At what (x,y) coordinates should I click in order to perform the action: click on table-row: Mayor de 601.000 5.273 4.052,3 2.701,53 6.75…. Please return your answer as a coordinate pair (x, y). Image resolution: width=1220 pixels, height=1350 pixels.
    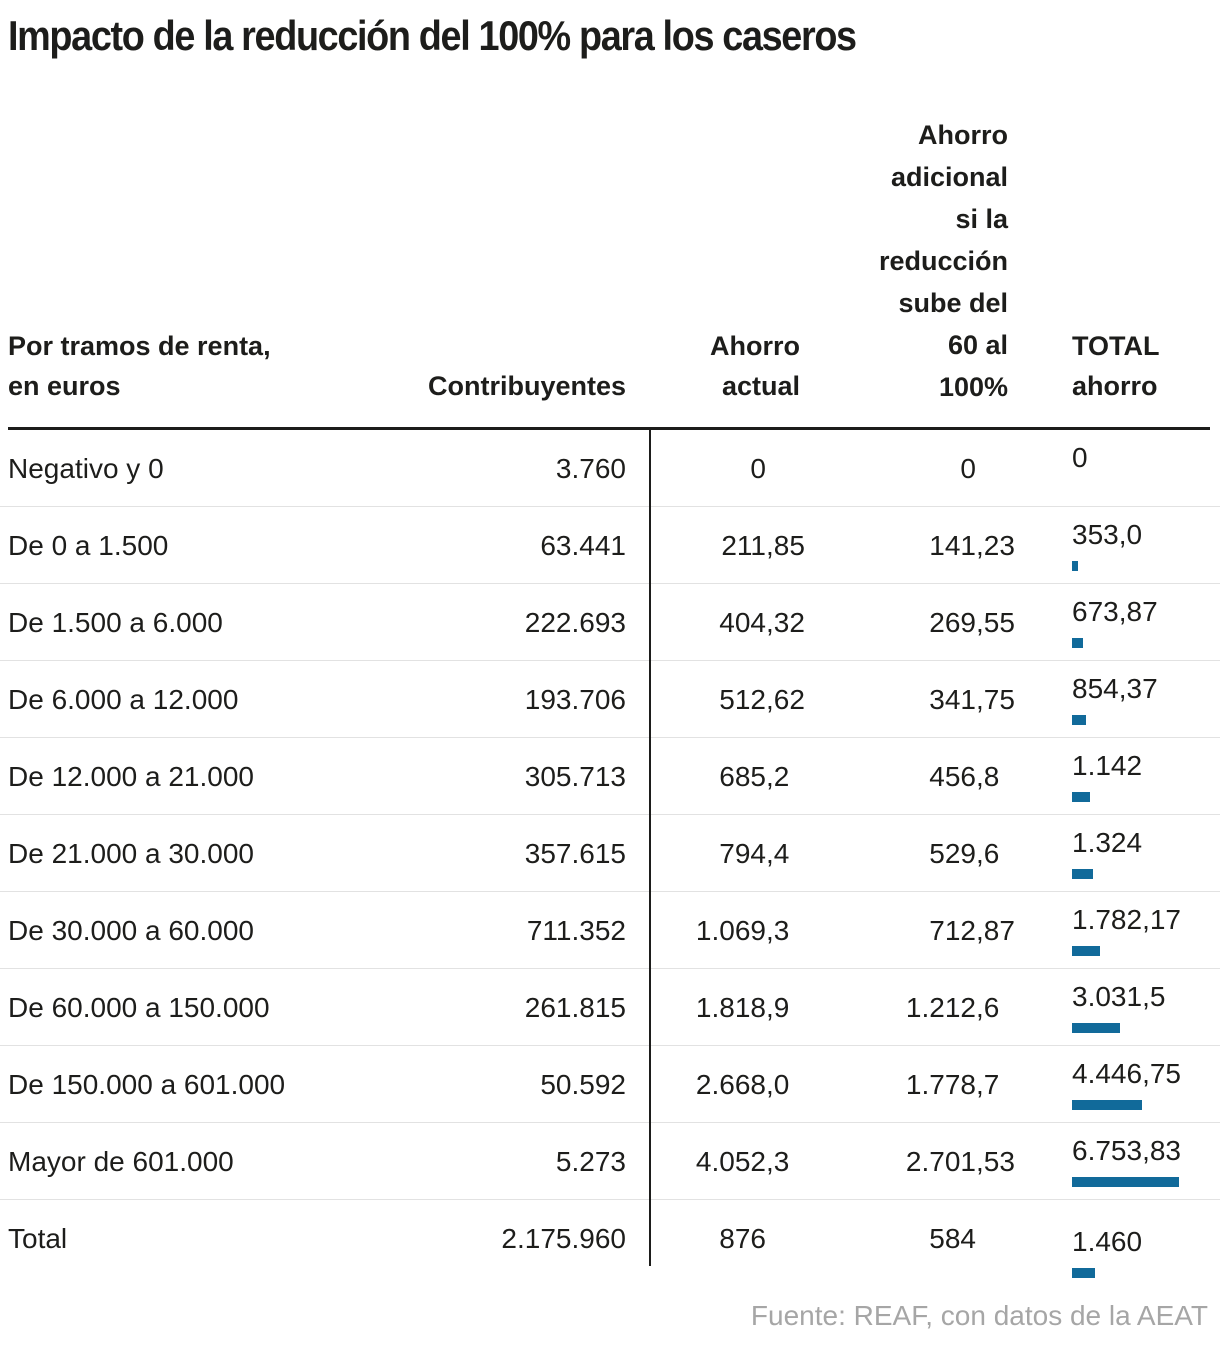
    Looking at the image, I should click on (610, 1161).